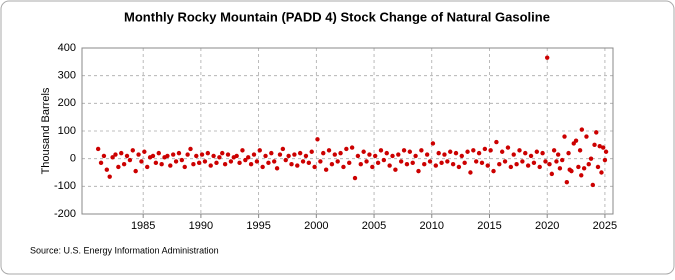 The height and width of the screenshot is (280, 675). What do you see at coordinates (67, 131) in the screenshot?
I see `y-tick-label: 100` at bounding box center [67, 131].